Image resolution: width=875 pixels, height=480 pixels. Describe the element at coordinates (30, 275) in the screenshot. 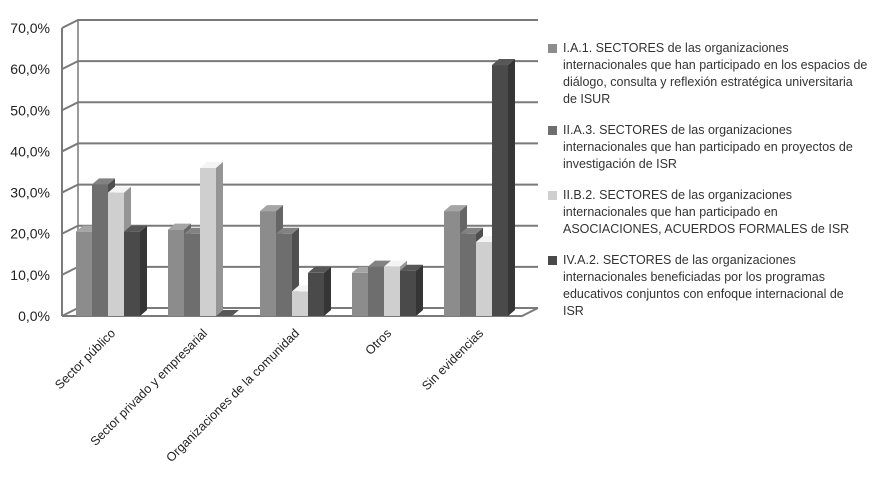

I see `y-tick-label: 10,0%` at that location.